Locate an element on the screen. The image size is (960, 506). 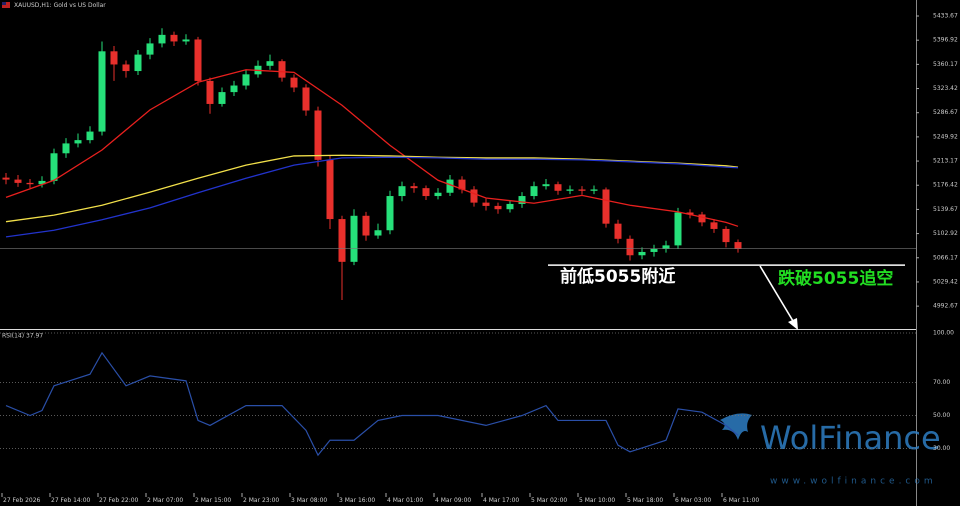
watermark-logo is located at coordinates (736, 426).